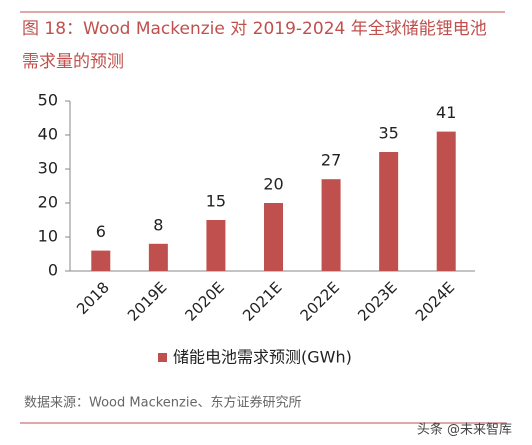 This screenshot has height=445, width=532. I want to click on x-tick-label: 2021E, so click(262, 301).